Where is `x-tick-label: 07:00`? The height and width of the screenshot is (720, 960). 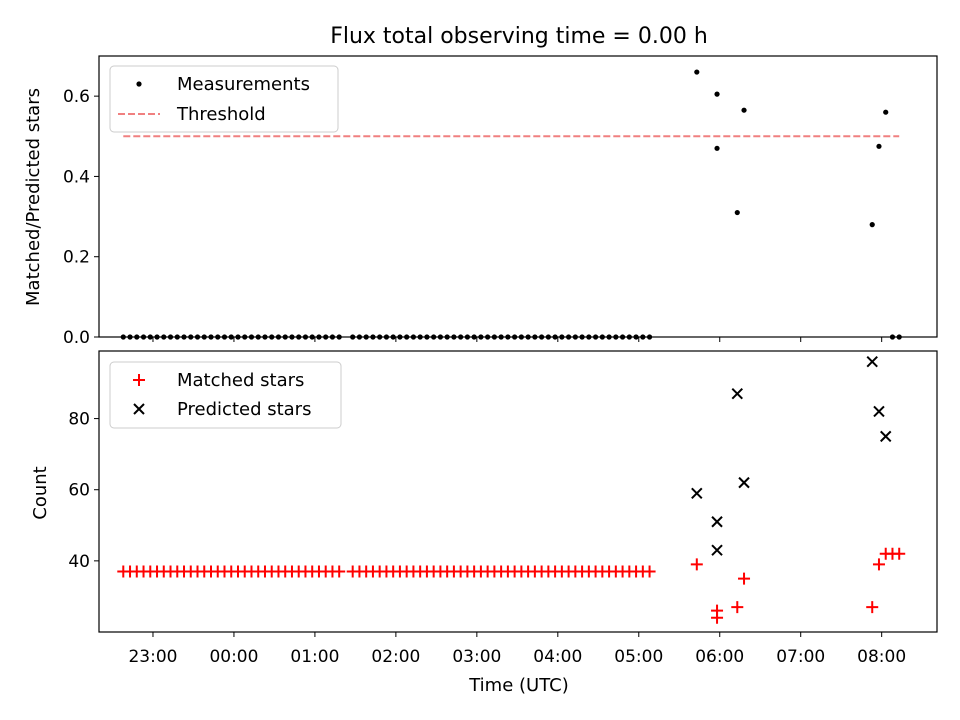
x-tick-label: 07:00 is located at coordinates (800, 657).